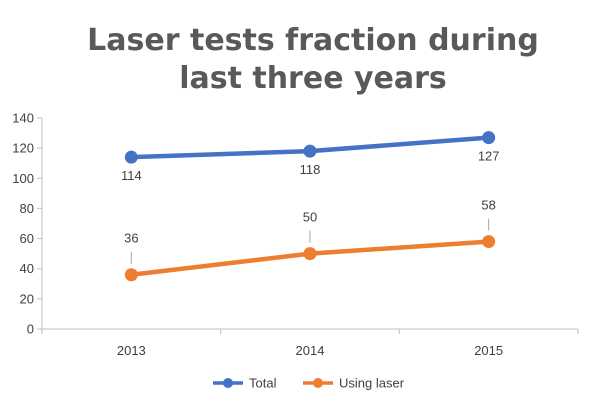  I want to click on y-tick-label: 0, so click(30, 329).